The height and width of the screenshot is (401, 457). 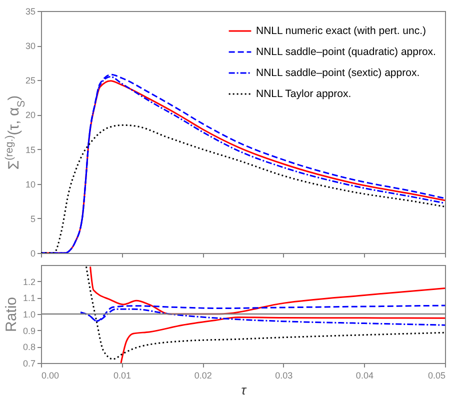 I want to click on x-tick-label: 0.00, so click(x=51, y=375).